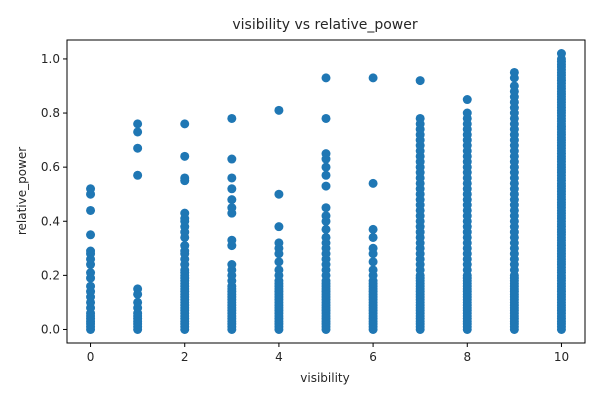 This screenshot has width=600, height=400. Describe the element at coordinates (50, 275) in the screenshot. I see `y-tick-label: 0.2` at that location.